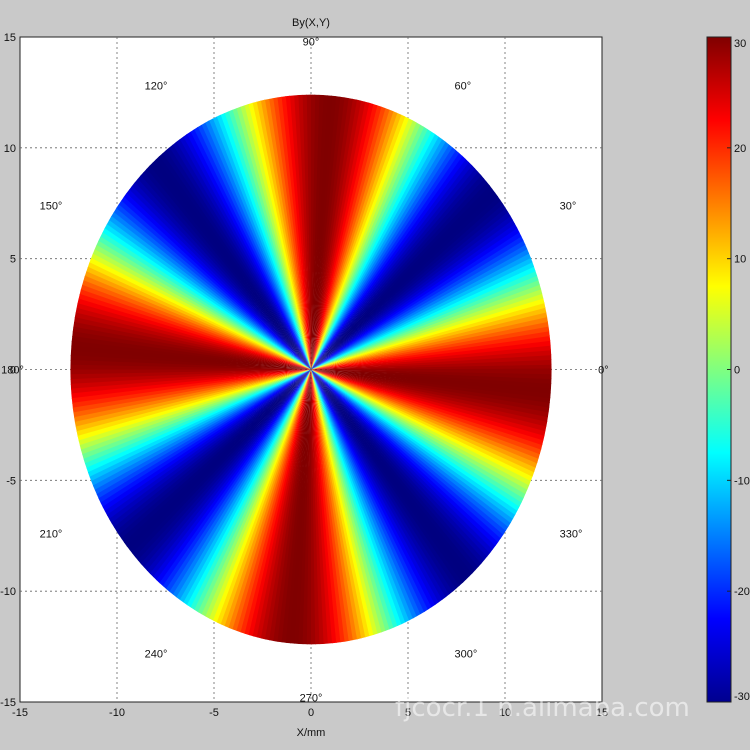  Describe the element at coordinates (20, 713) in the screenshot. I see `x-tick-label: -15` at that location.